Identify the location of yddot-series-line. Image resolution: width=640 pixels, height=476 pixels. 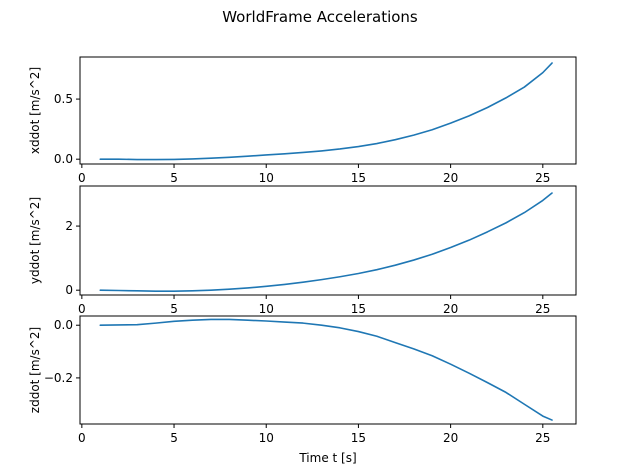
(326, 242).